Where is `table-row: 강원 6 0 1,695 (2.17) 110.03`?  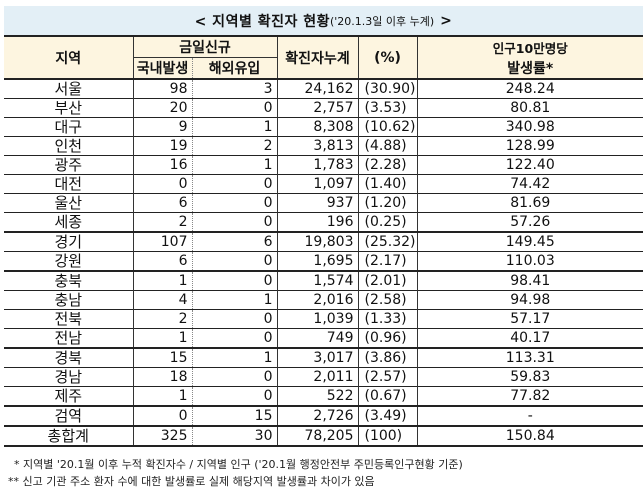
table-row: 강원 6 0 1,695 (2.17) 110.03 is located at coordinates (323, 261).